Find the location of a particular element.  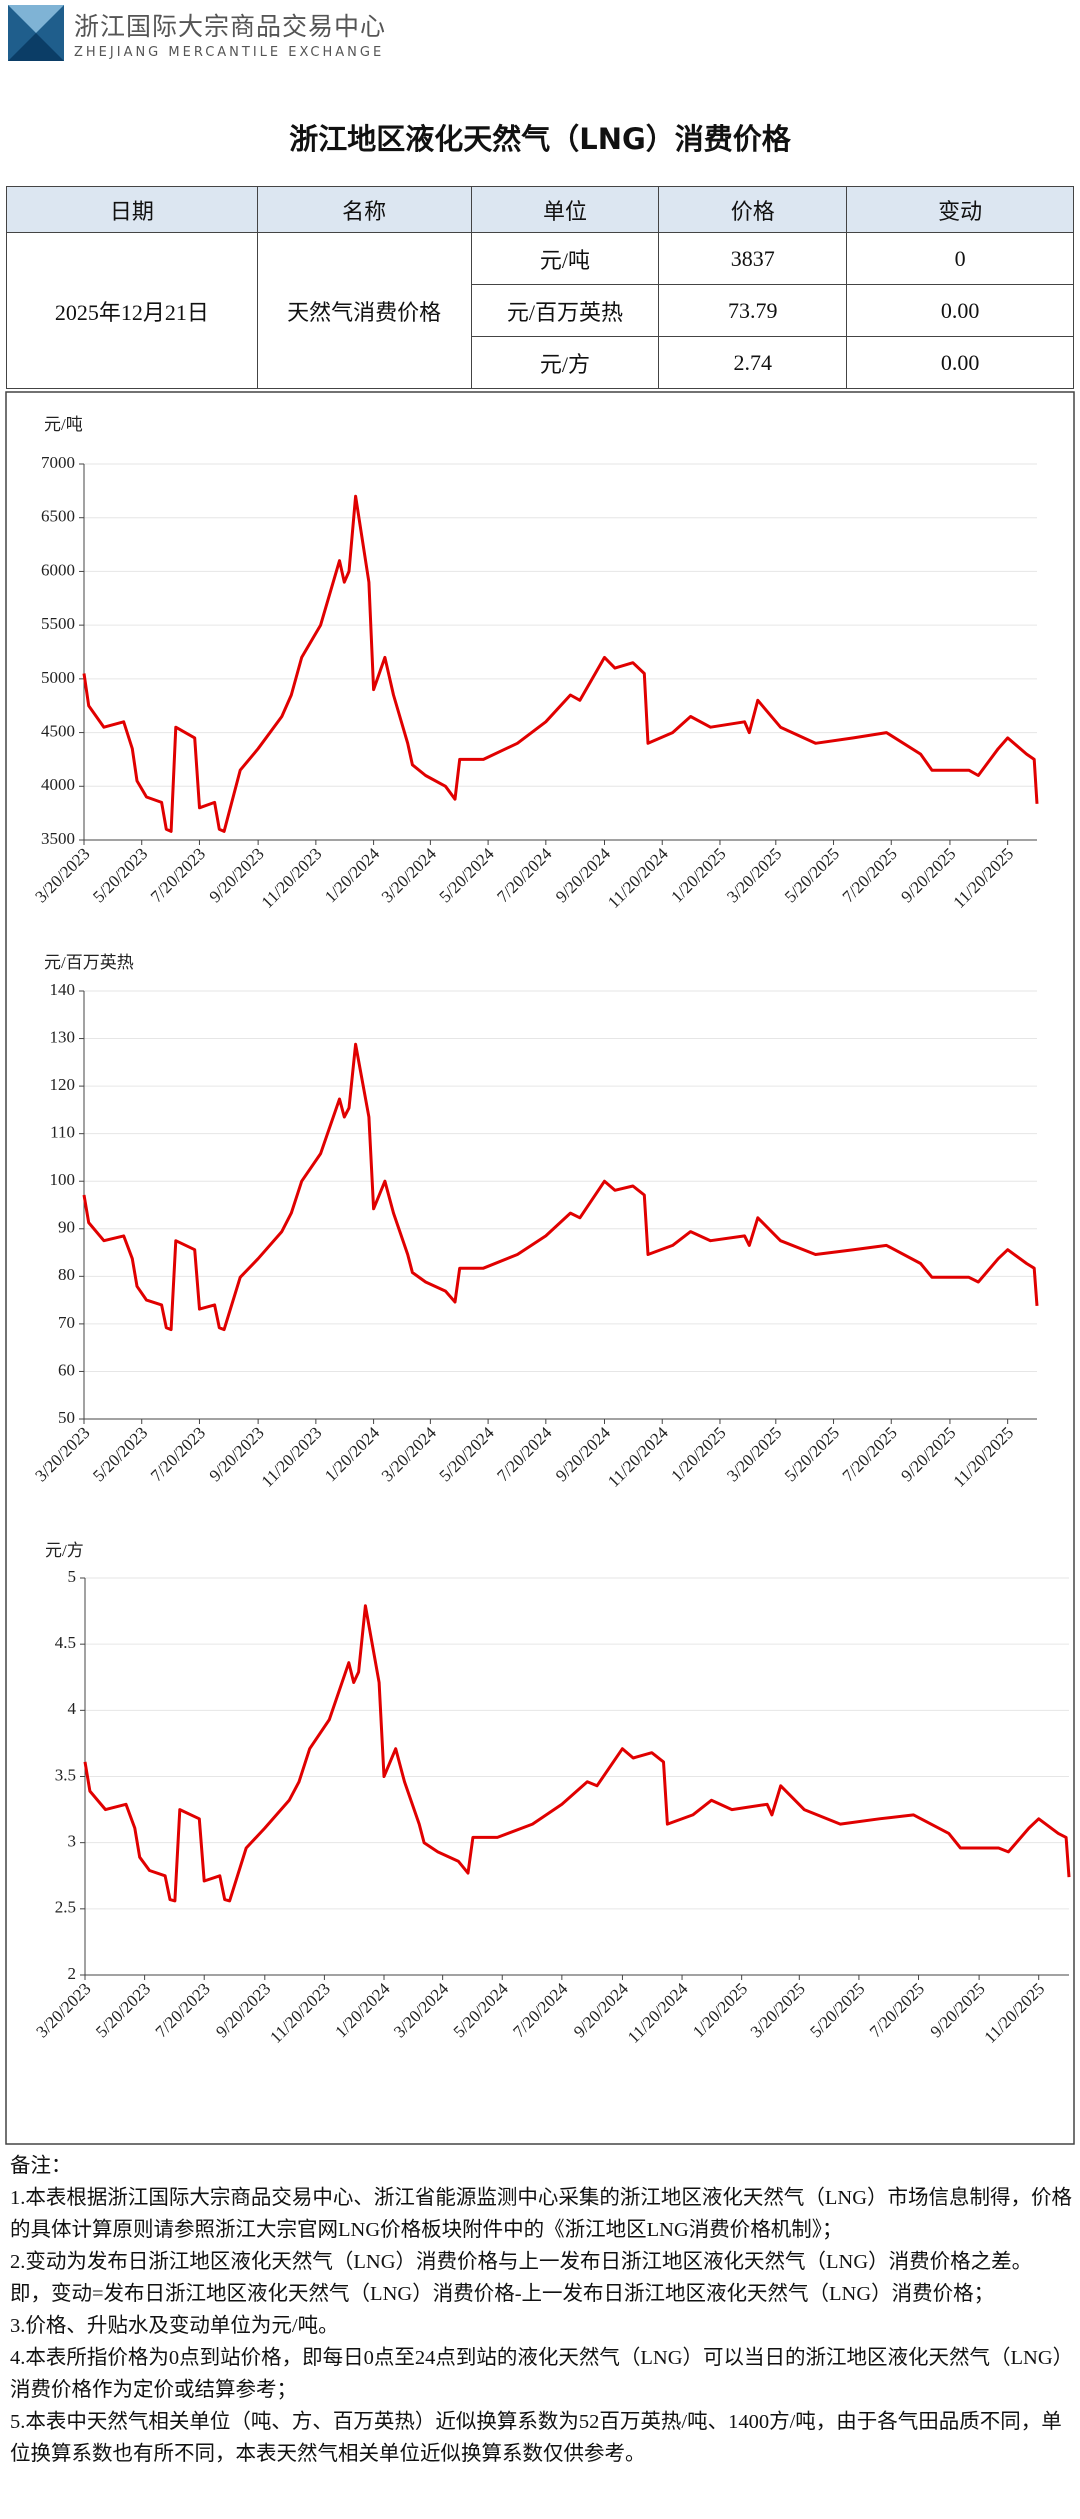

column-header: 价格 is located at coordinates (753, 209).